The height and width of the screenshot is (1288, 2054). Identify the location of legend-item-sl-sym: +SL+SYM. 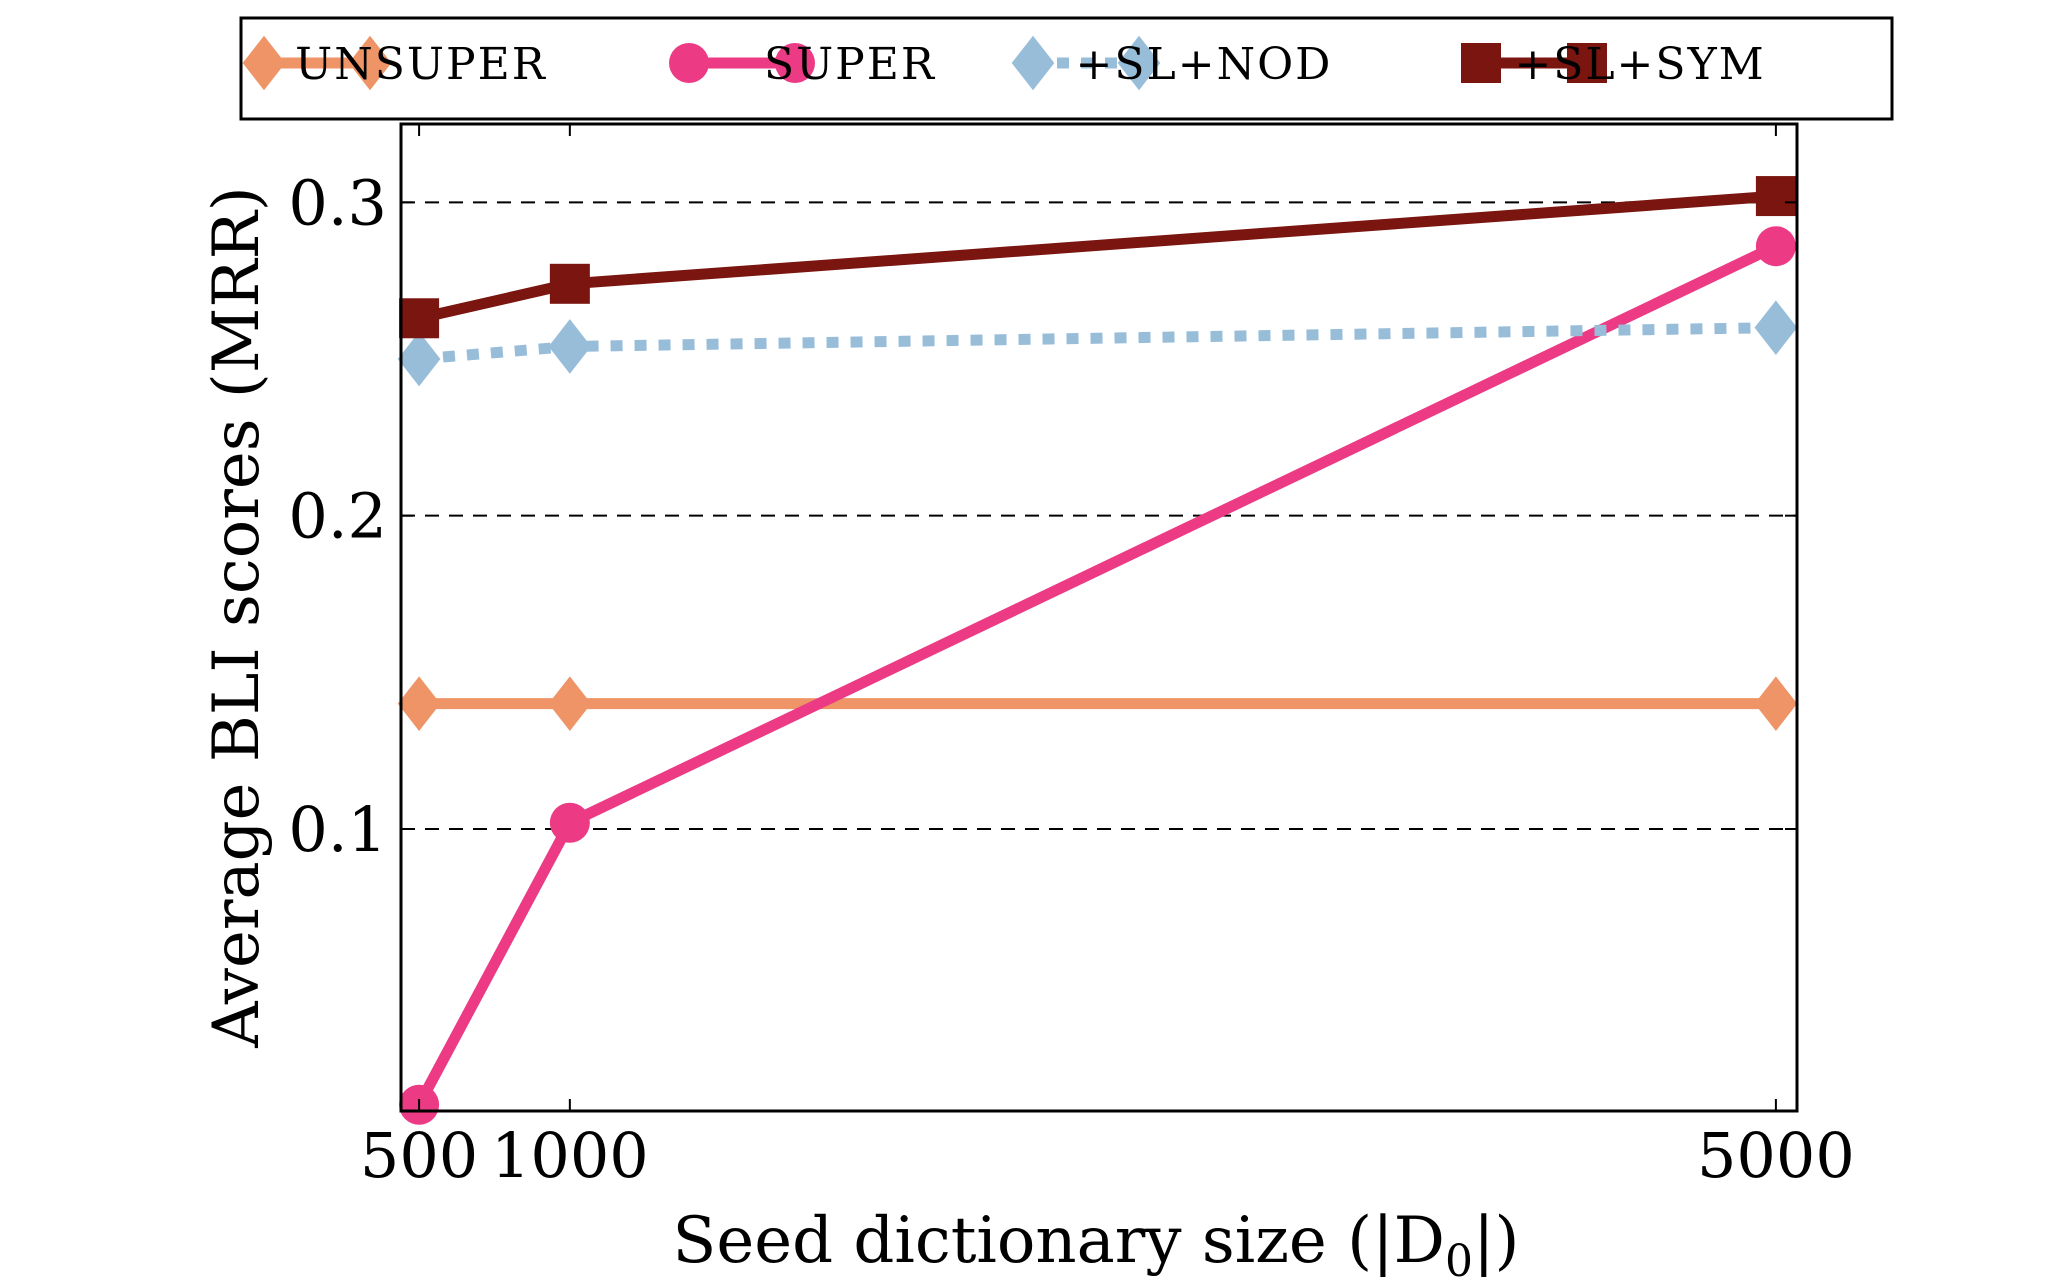
(1613, 64).